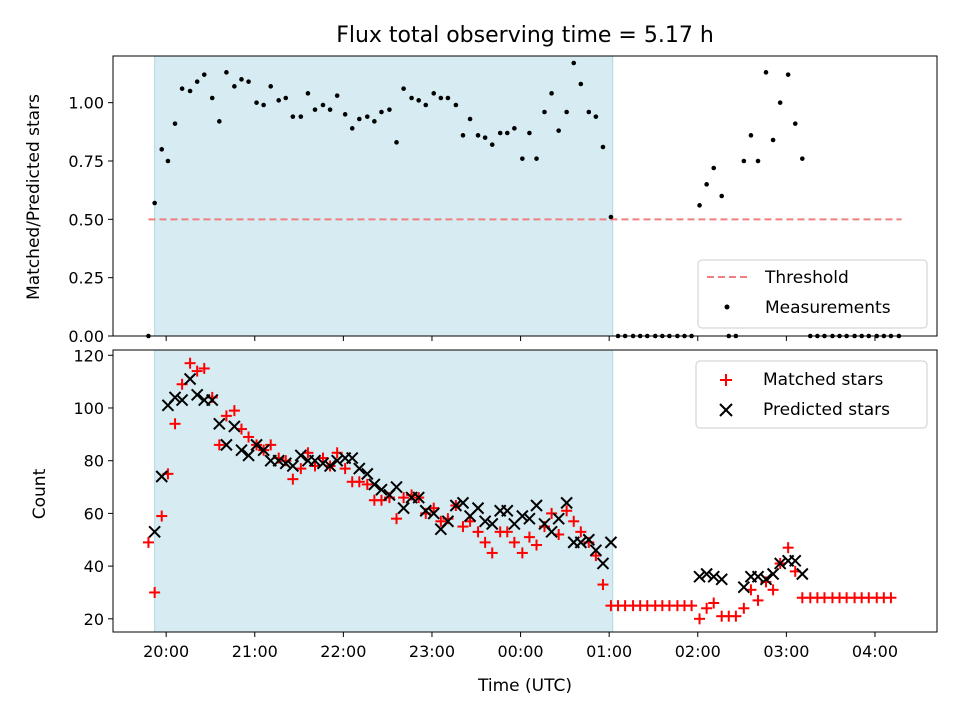 The height and width of the screenshot is (720, 960). I want to click on x-tick-label: 21:00, so click(255, 651).